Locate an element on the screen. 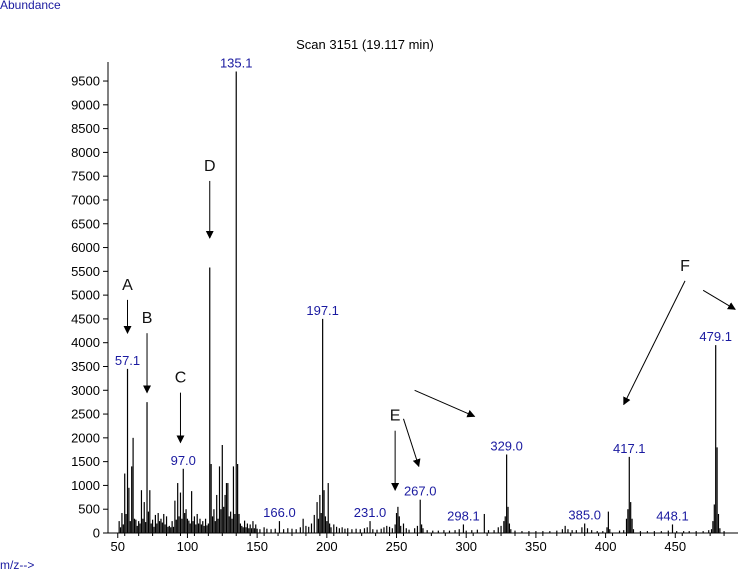 The height and width of the screenshot is (570, 740). peak-label: 166.0 is located at coordinates (279, 512).